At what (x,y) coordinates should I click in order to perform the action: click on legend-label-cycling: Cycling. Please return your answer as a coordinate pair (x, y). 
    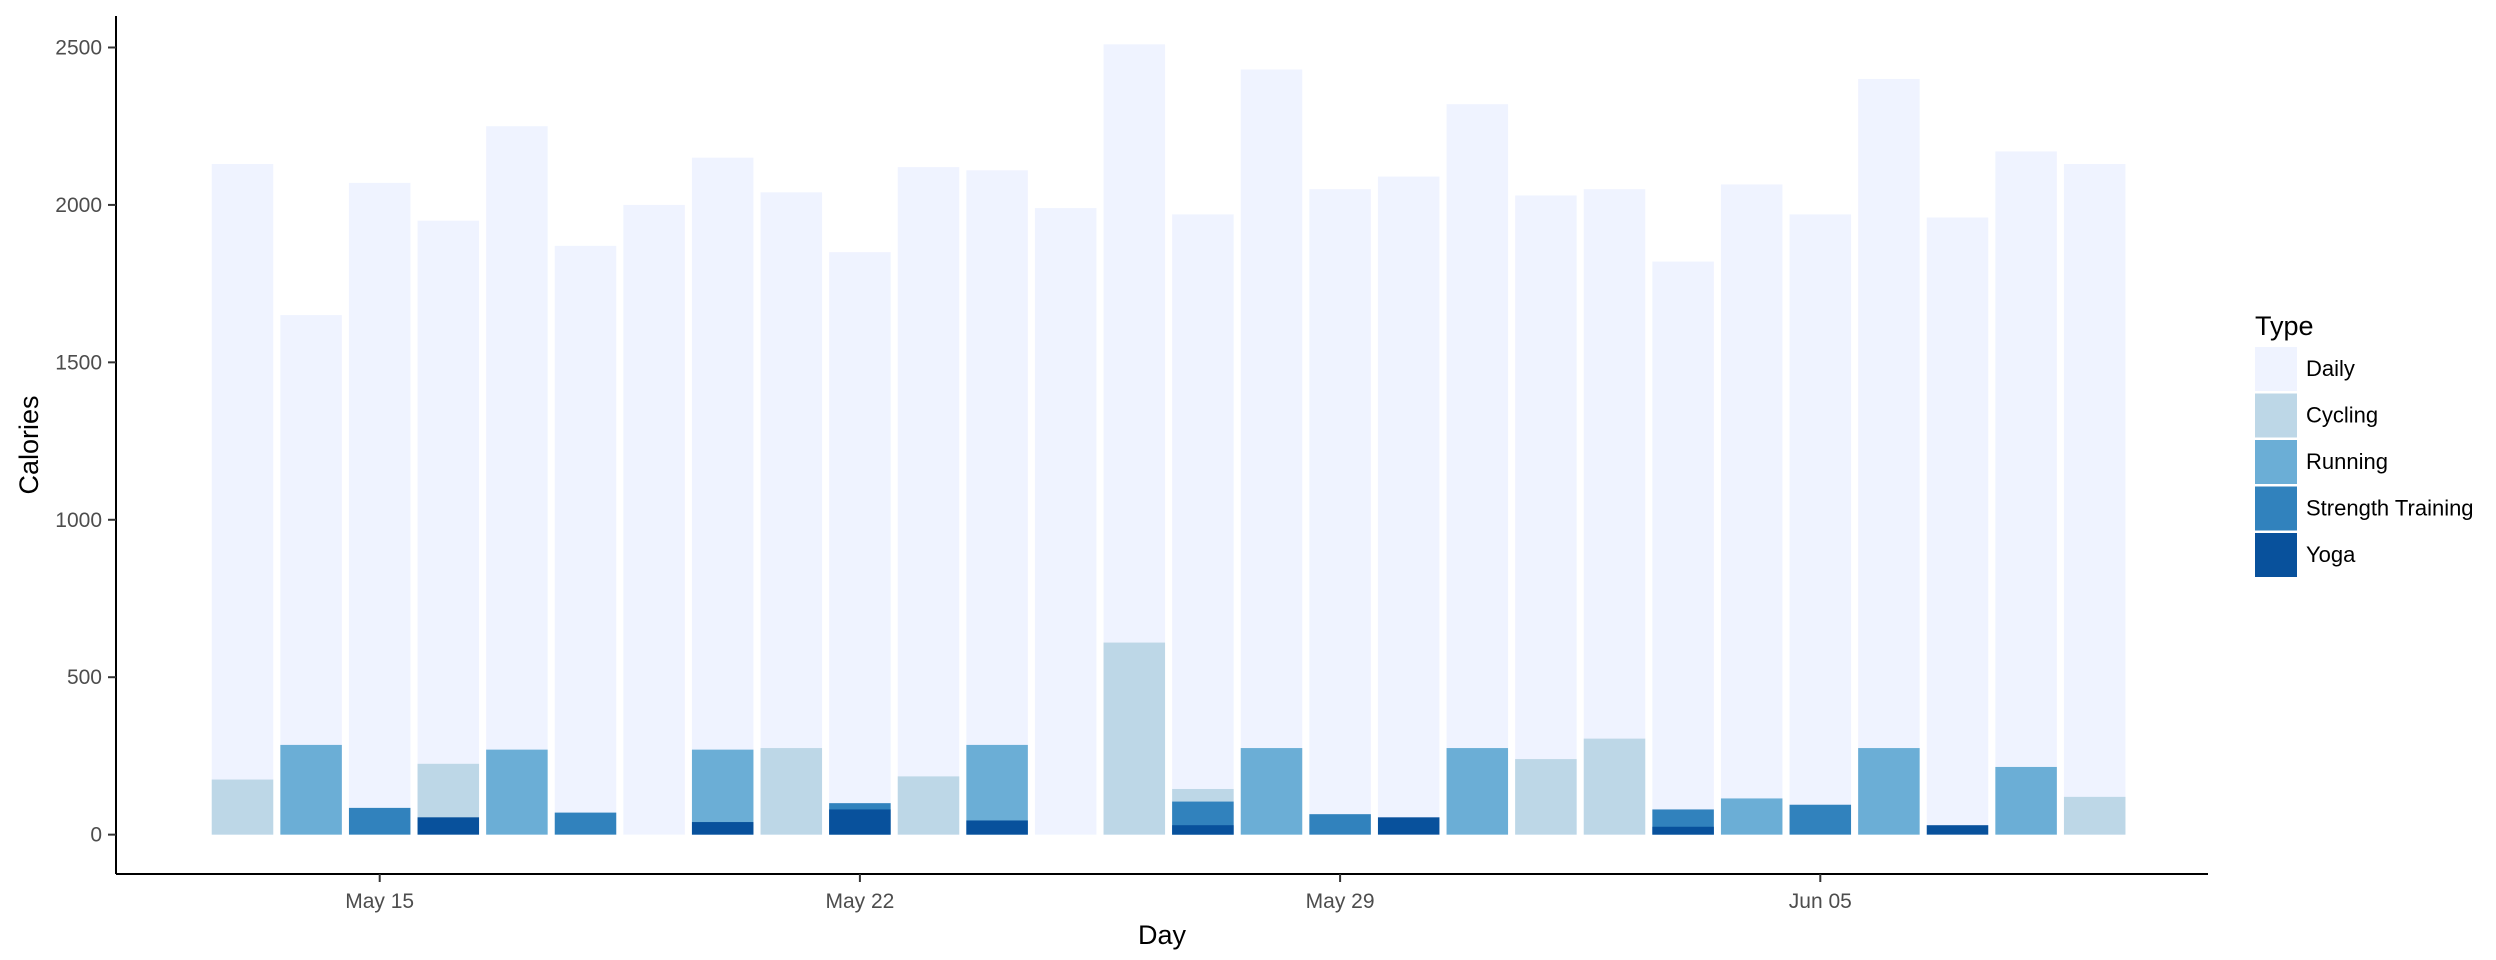
    Looking at the image, I should click on (2342, 415).